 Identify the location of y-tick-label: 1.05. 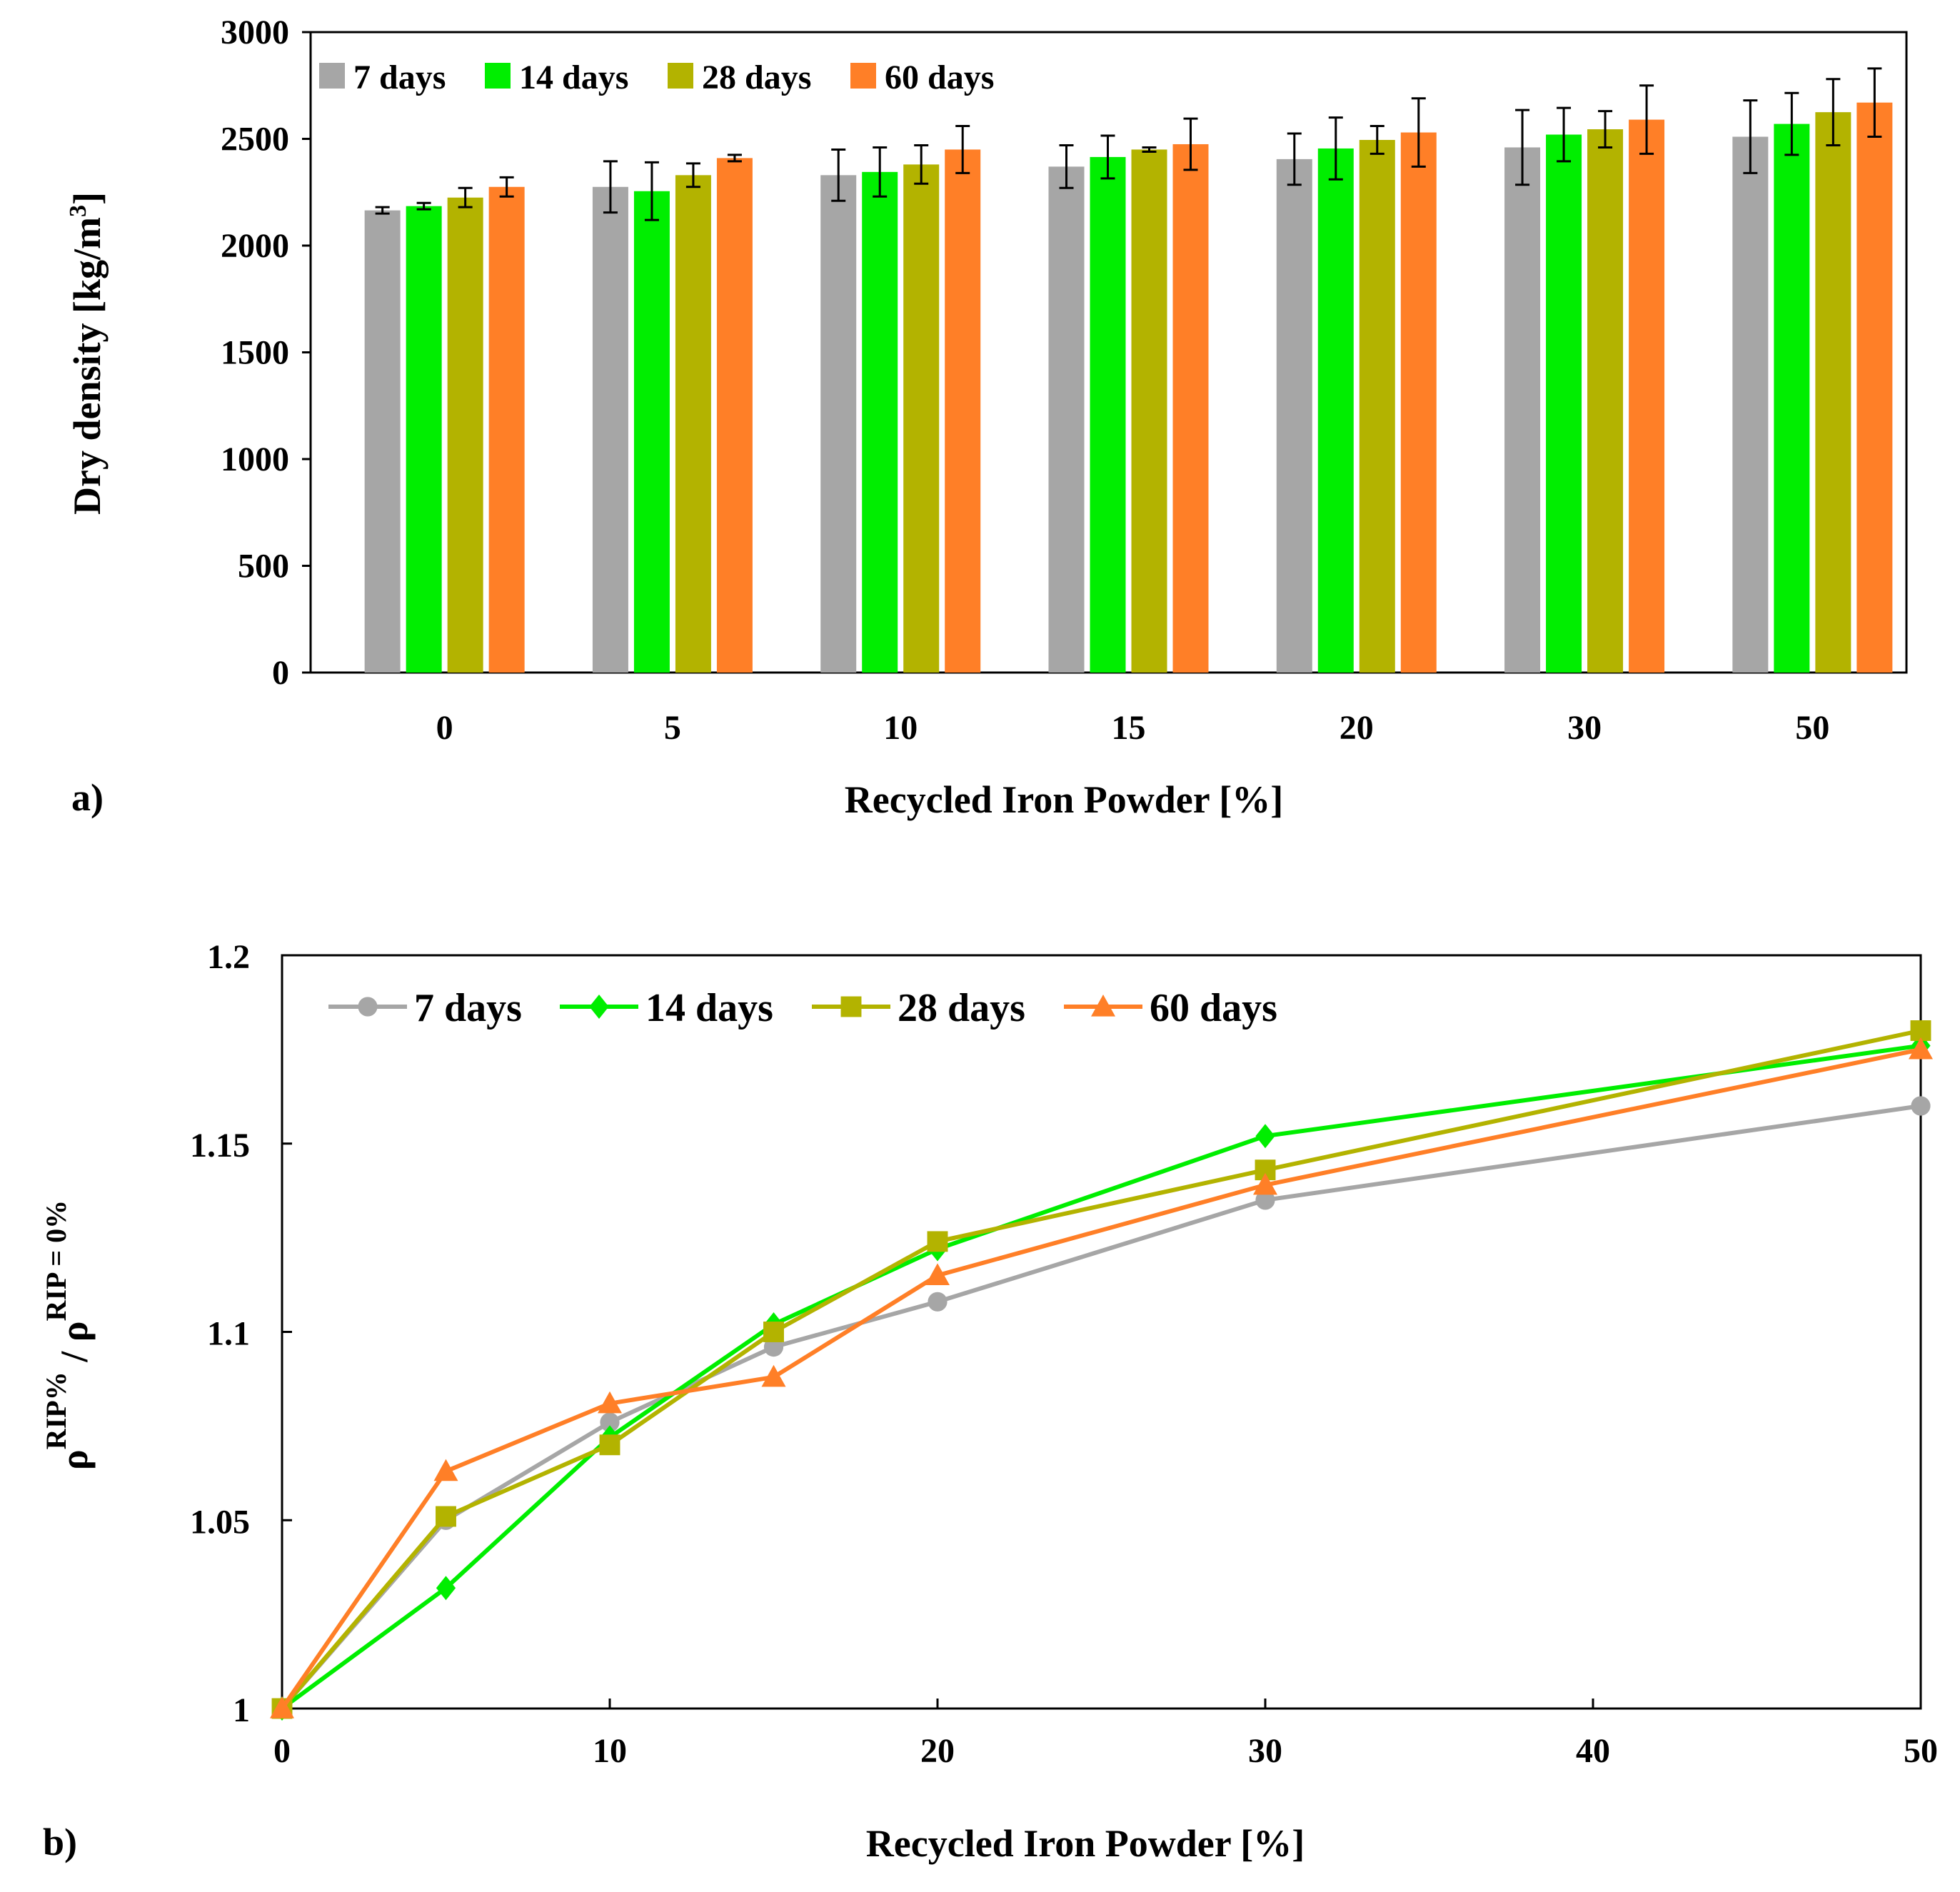
(220, 1522).